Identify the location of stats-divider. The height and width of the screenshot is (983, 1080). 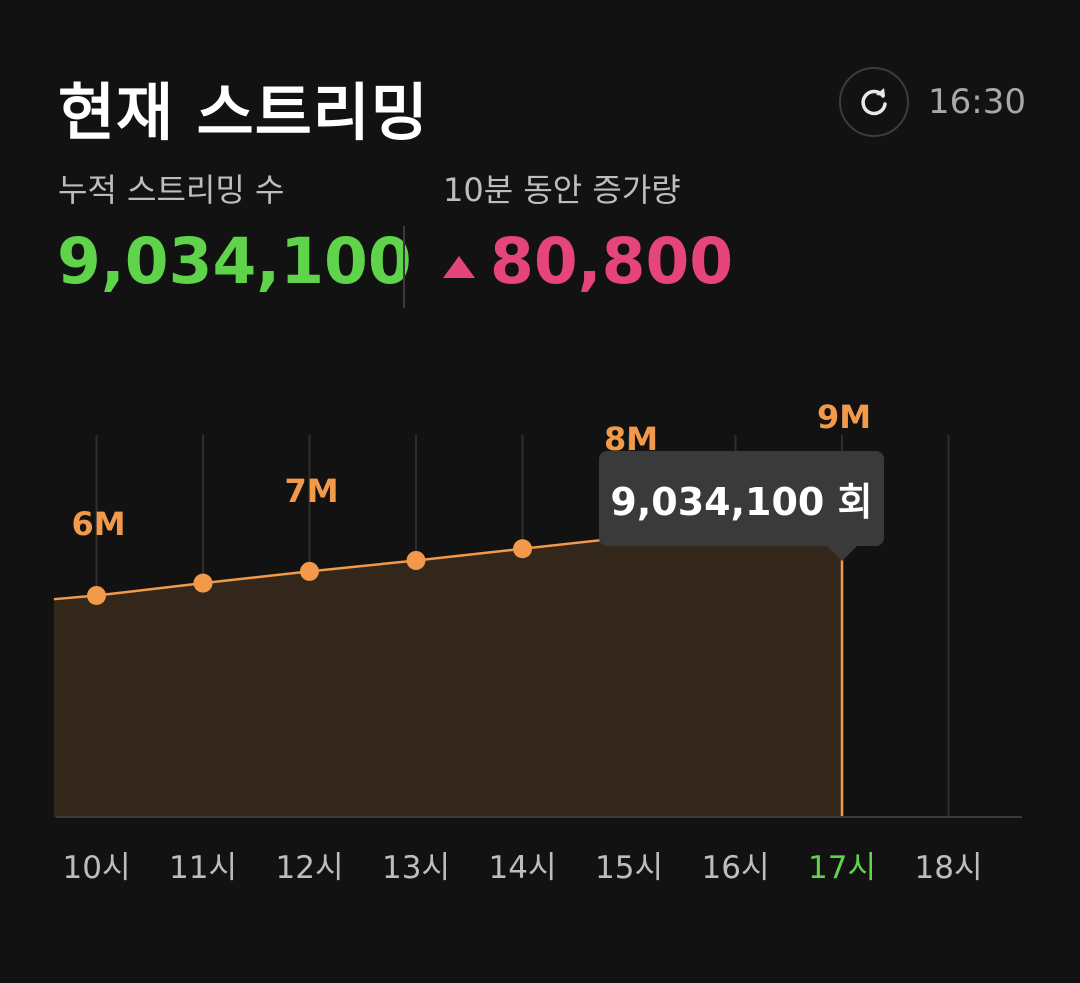
(404, 267).